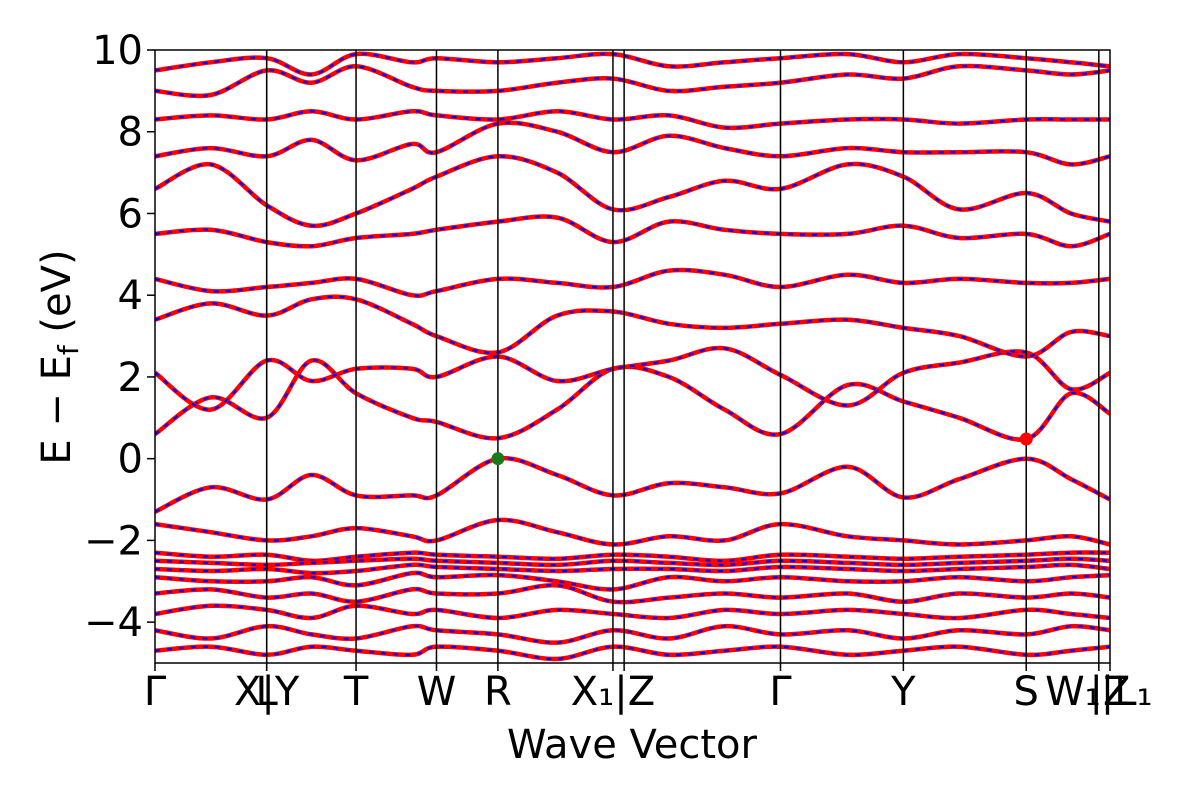 The width and height of the screenshot is (1200, 800). I want to click on x-tick-label: |Z, so click(1110, 692).